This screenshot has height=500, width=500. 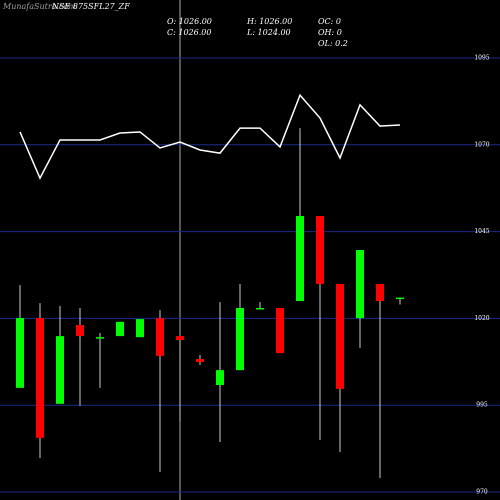 I want to click on info-oh: OH: 0, so click(x=330, y=32).